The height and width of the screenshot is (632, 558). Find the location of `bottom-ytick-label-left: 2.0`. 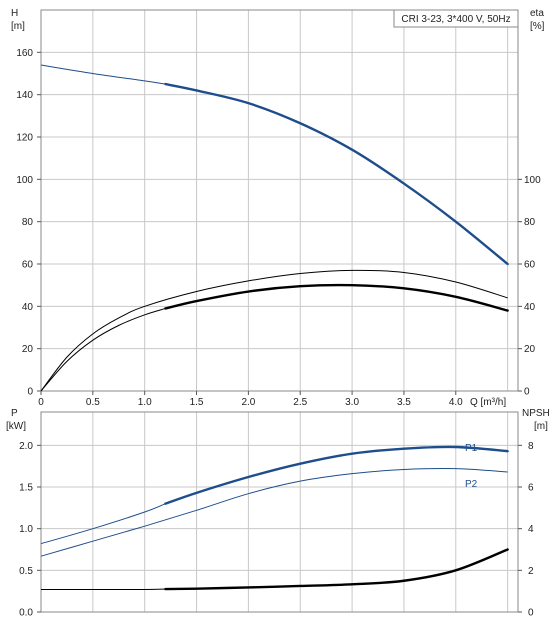

bottom-ytick-label-left: 2.0 is located at coordinates (26, 446).